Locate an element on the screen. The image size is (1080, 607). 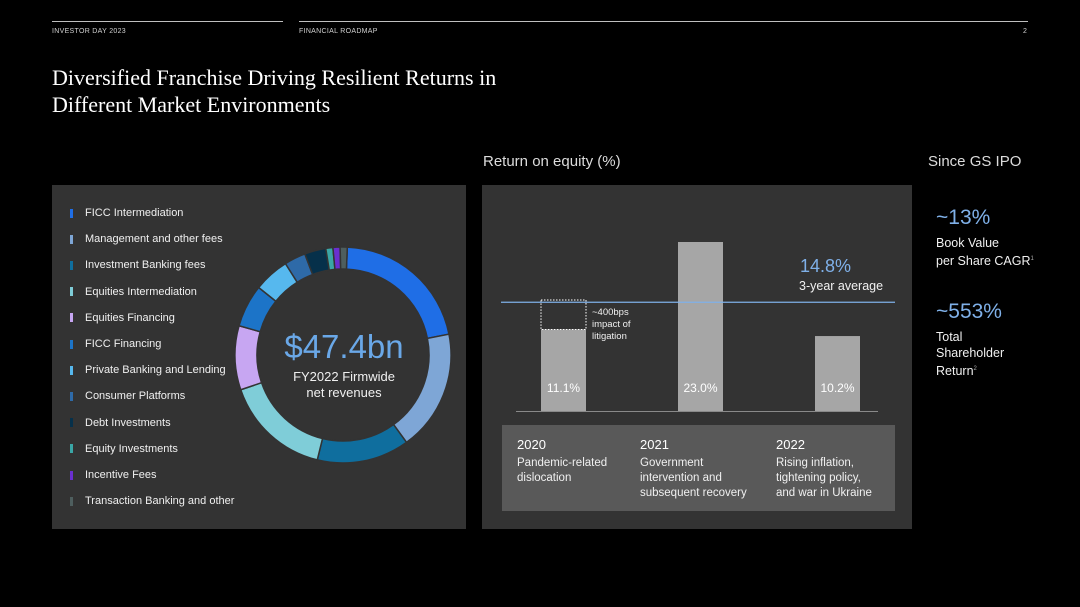
year-2022-desc-line2: tightening policy, is located at coordinates (818, 478).